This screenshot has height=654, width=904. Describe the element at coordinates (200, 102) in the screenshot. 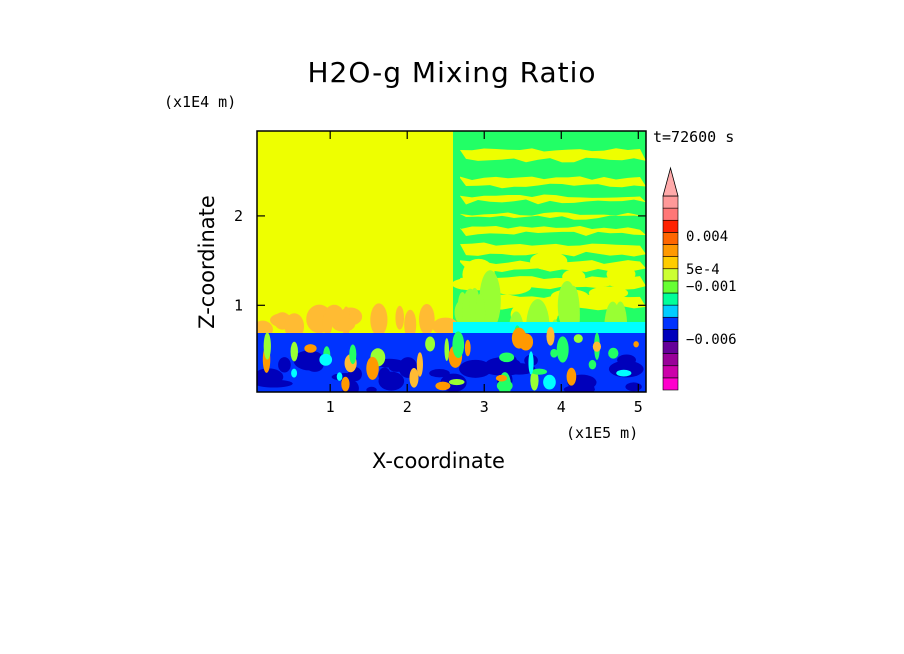

I see `y-axis-multiplier: (x1E4 m)` at that location.